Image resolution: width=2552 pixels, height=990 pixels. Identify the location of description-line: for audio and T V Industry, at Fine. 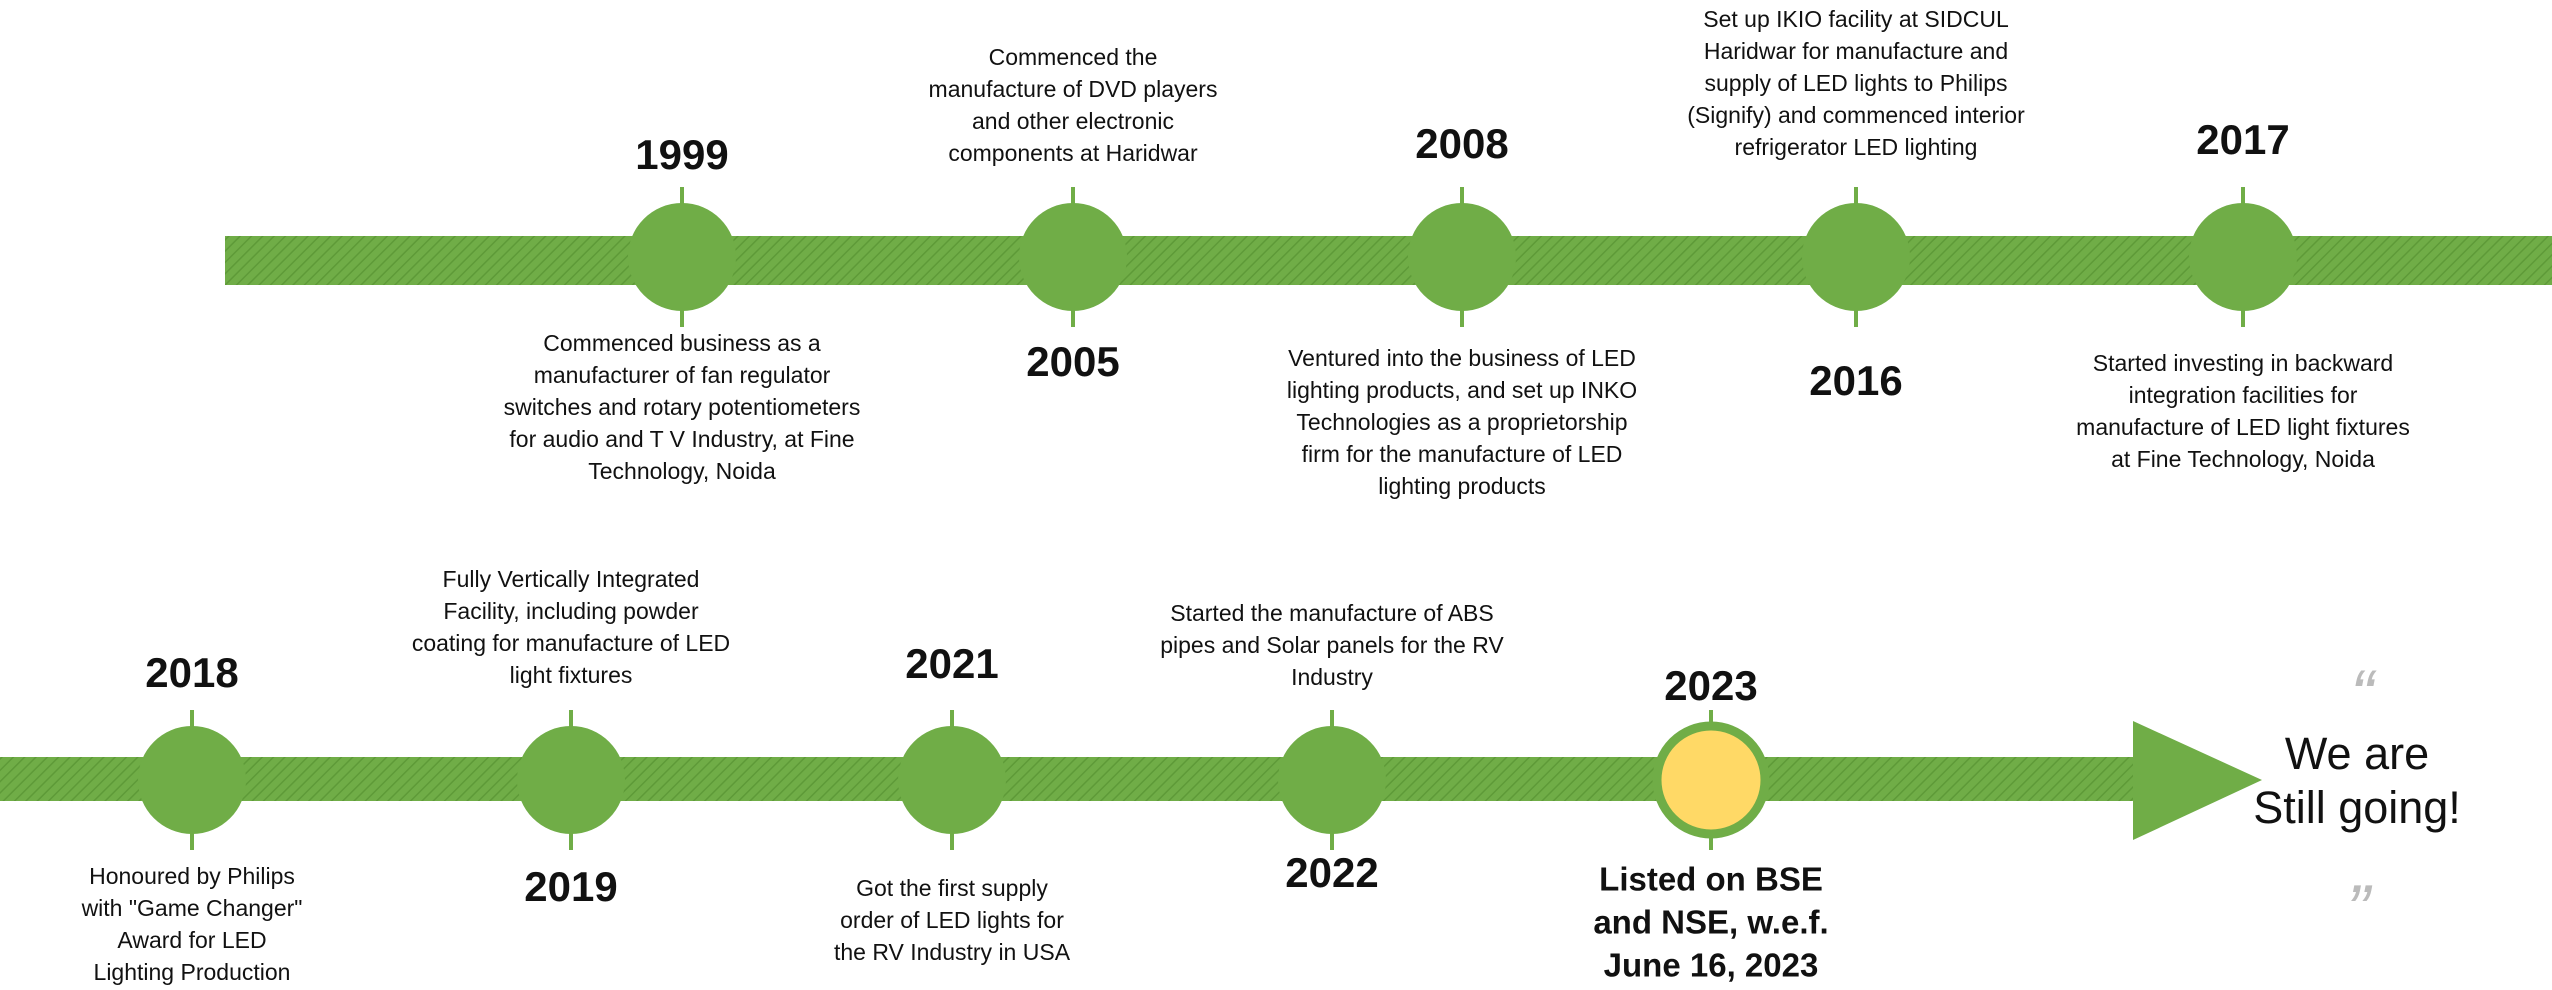
(681, 439).